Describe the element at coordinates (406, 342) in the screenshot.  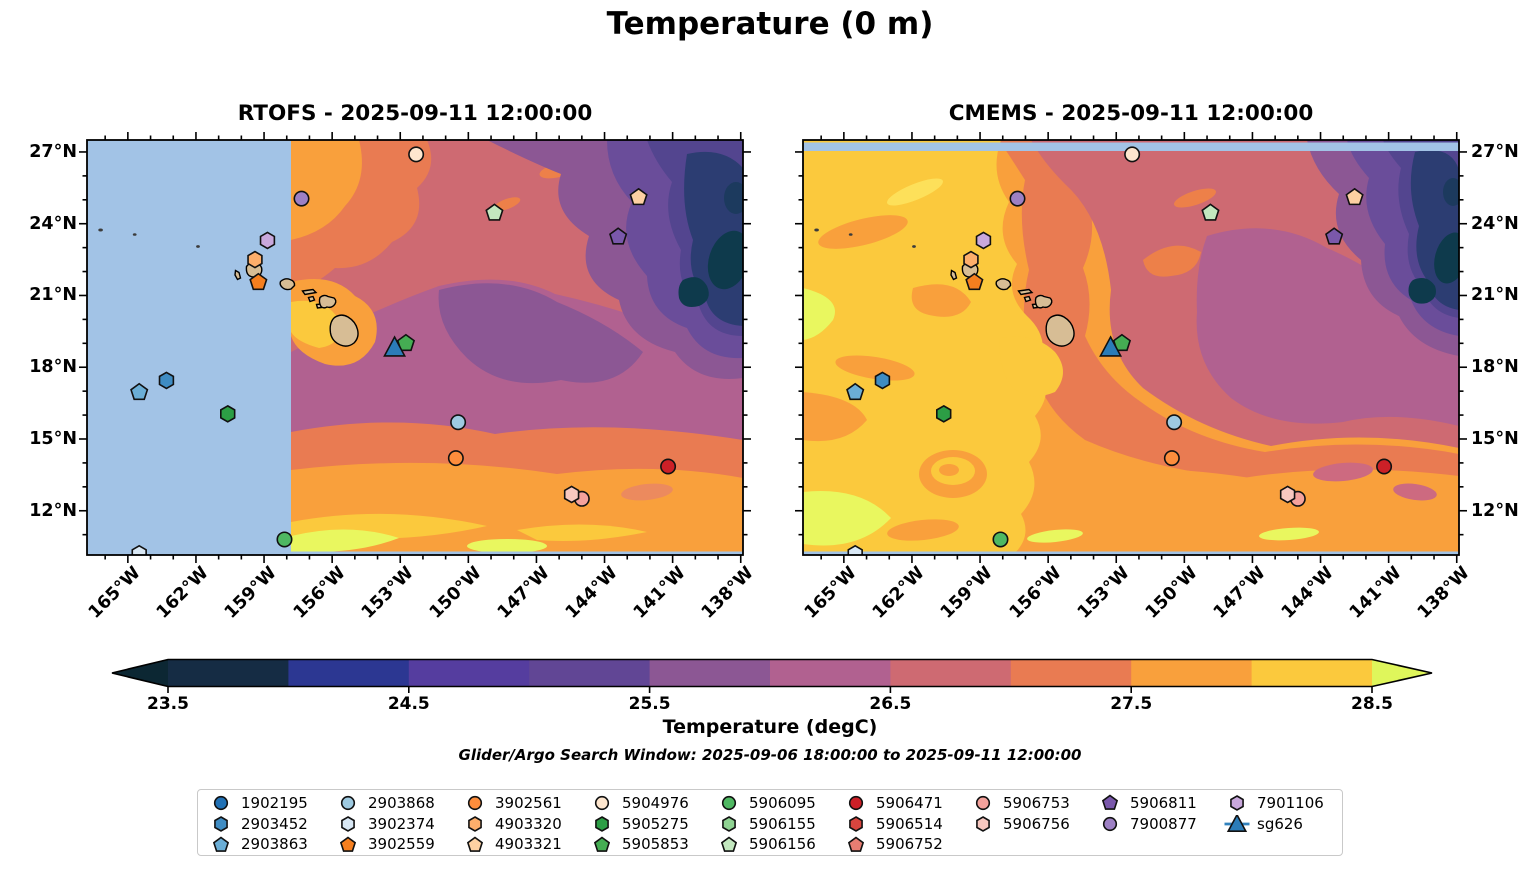
I see `marker-5905853-rtofs` at that location.